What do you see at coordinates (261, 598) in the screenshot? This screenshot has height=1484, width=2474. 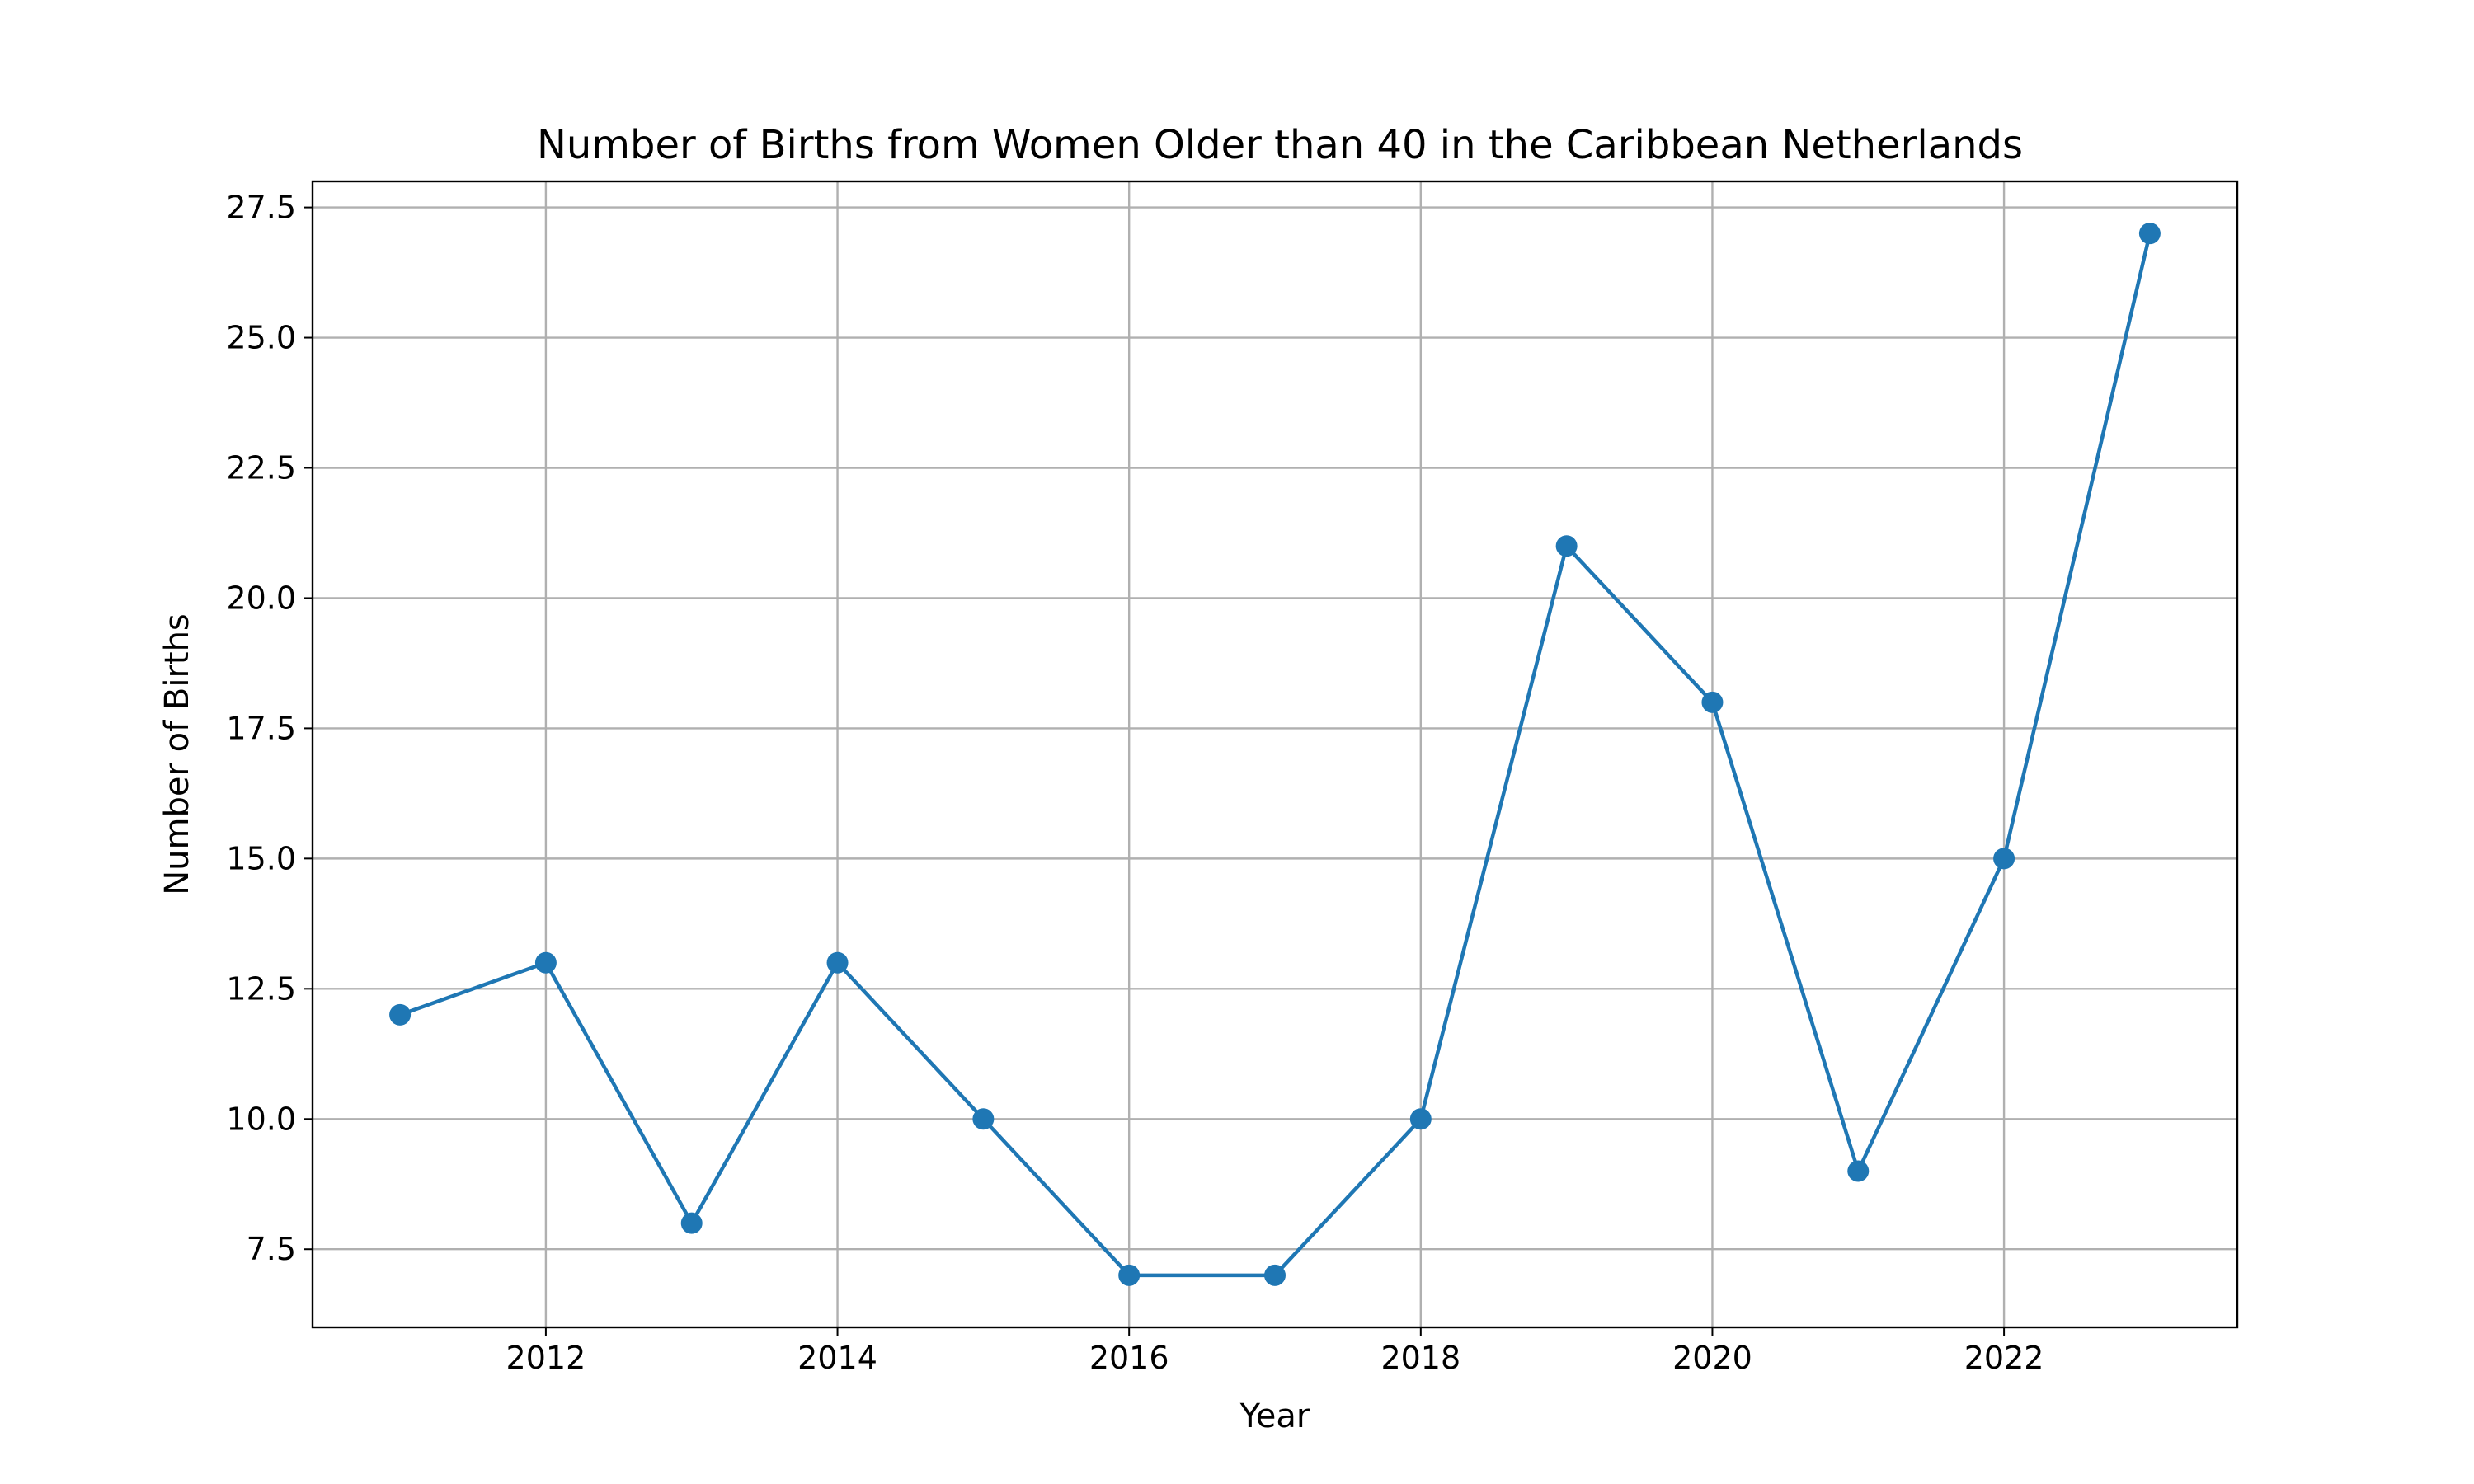 I see `y-tick-label: 20.0` at bounding box center [261, 598].